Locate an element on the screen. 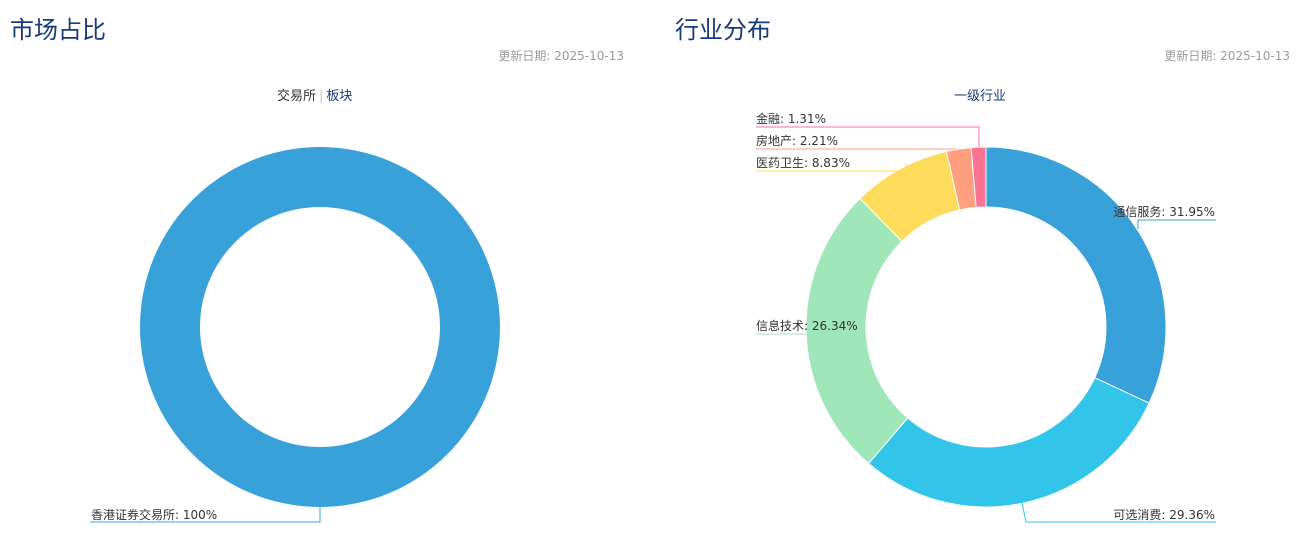 The width and height of the screenshot is (1300, 539). slice-label: 金融: 1.31% is located at coordinates (791, 118).